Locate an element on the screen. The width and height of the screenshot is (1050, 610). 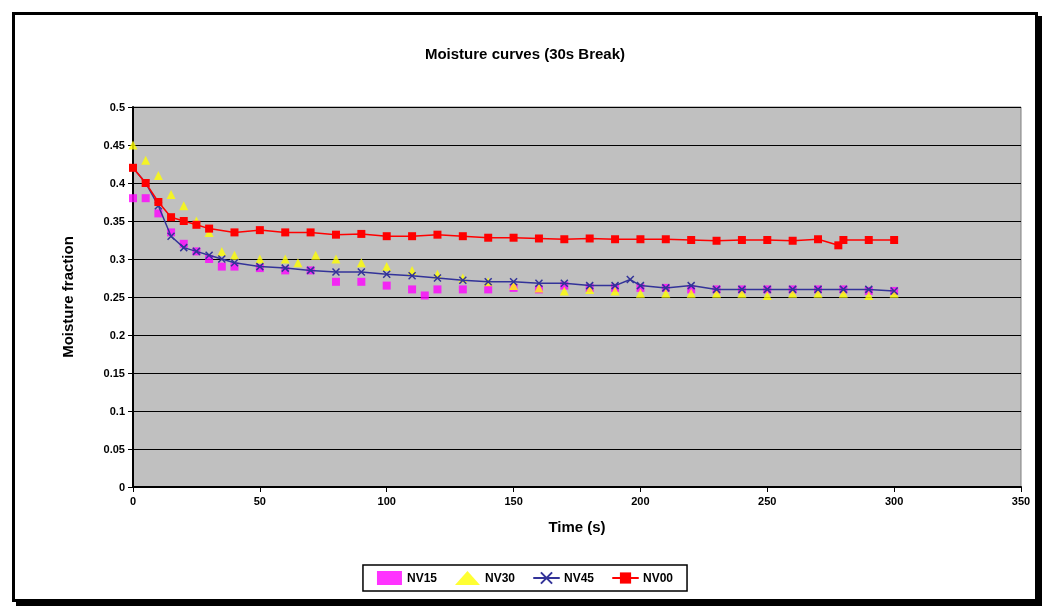
x-tick-label: 150 is located at coordinates (513, 500).